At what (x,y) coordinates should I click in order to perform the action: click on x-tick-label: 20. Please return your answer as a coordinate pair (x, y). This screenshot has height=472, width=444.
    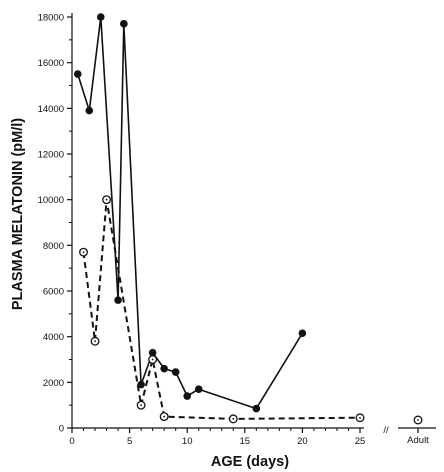
    Looking at the image, I should click on (302, 441).